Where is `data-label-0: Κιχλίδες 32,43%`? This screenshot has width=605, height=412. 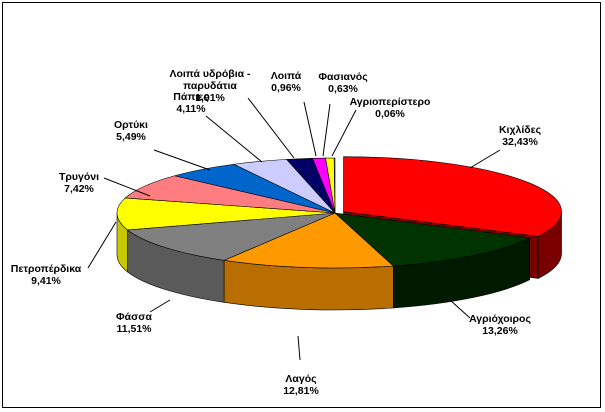
data-label-0: Κιχλίδες 32,43% is located at coordinates (520, 136).